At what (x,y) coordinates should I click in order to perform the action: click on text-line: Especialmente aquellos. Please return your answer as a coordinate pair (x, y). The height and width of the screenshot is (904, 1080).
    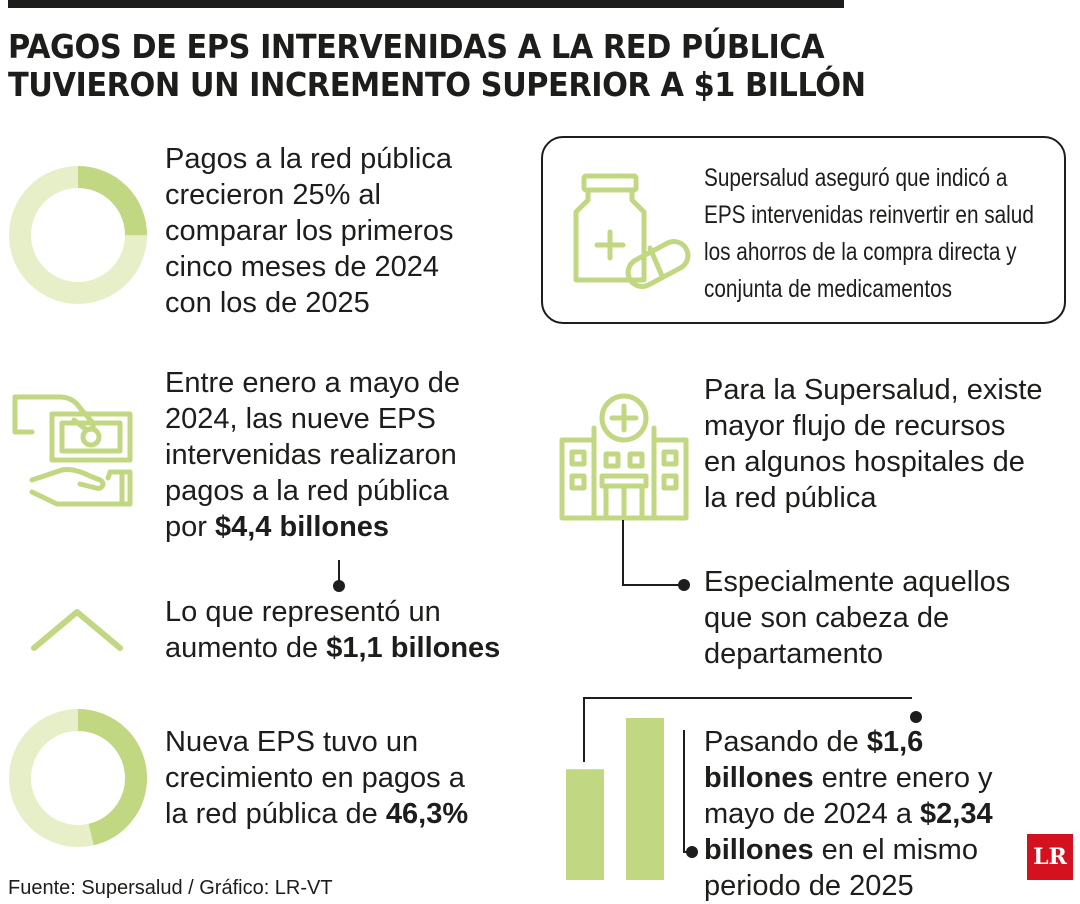
    Looking at the image, I should click on (857, 582).